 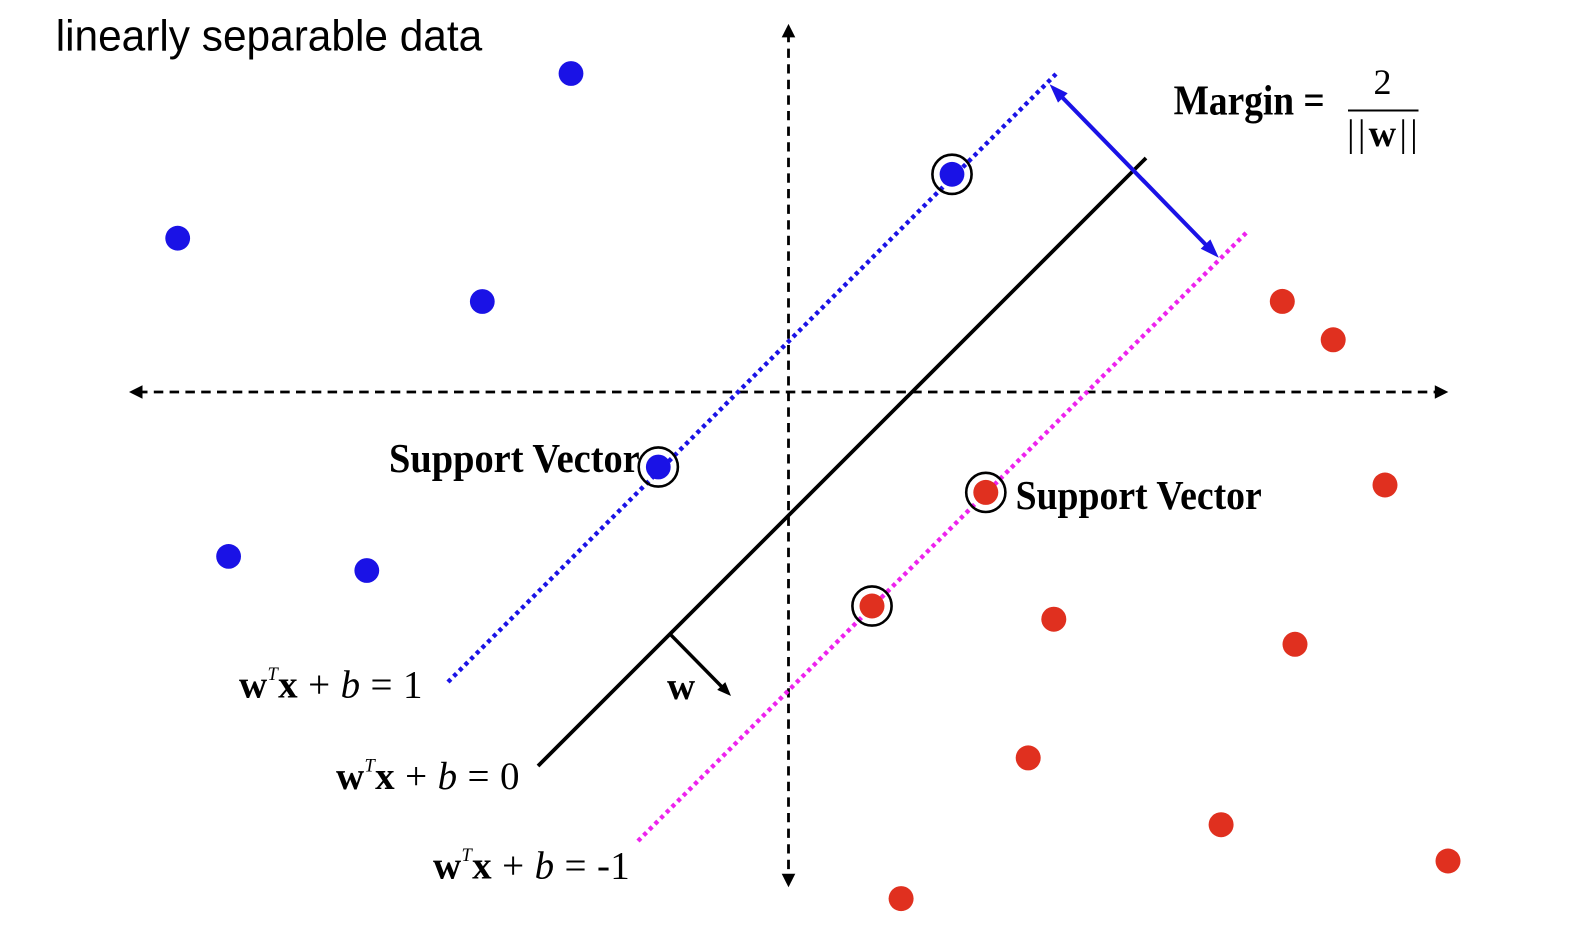 What do you see at coordinates (428, 776) in the screenshot?
I see `svg-text: wTx + b = 0` at bounding box center [428, 776].